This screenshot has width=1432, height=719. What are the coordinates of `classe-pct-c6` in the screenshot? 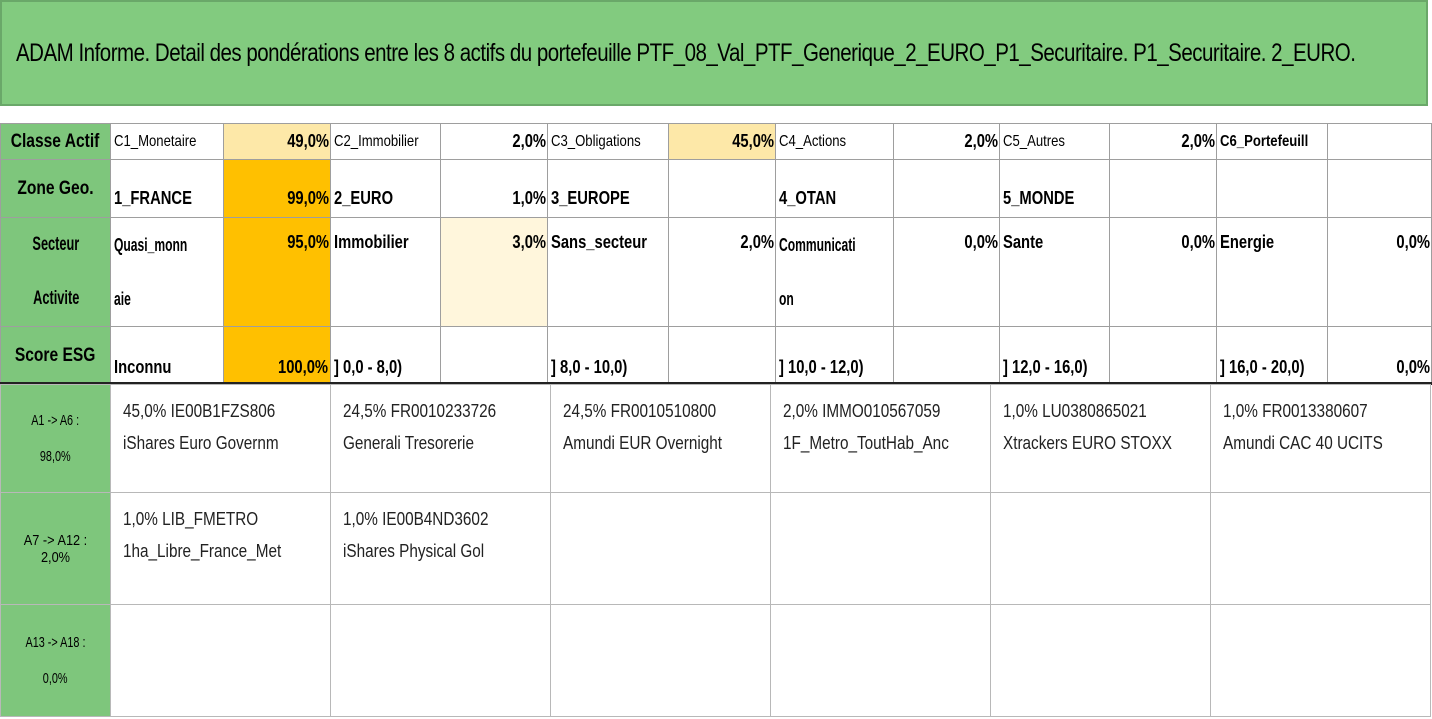 It's located at (1379, 141).